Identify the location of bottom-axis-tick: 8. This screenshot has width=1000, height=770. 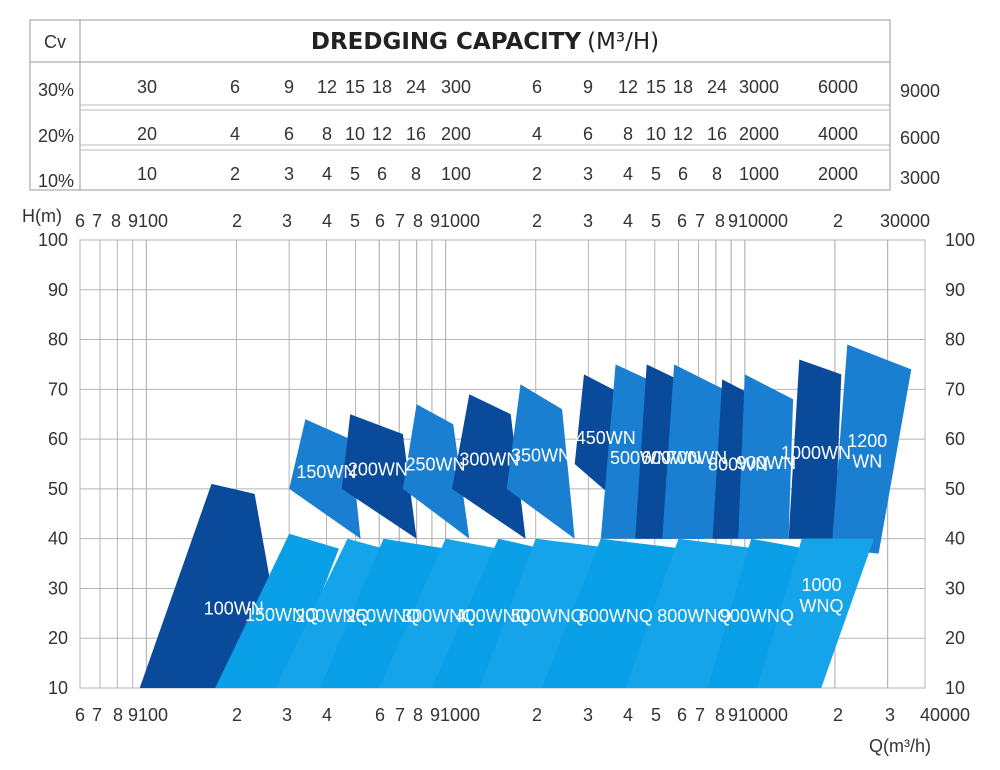
(720, 715).